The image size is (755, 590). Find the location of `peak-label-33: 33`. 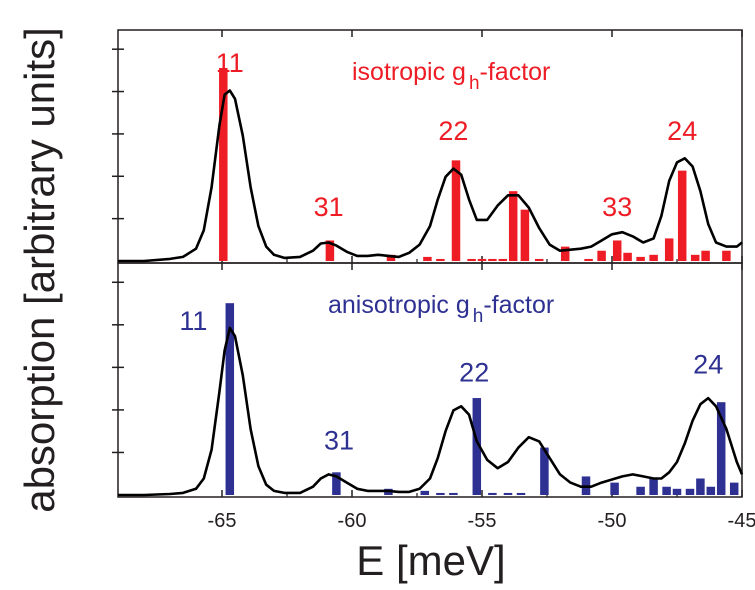

peak-label-33: 33 is located at coordinates (617, 207).